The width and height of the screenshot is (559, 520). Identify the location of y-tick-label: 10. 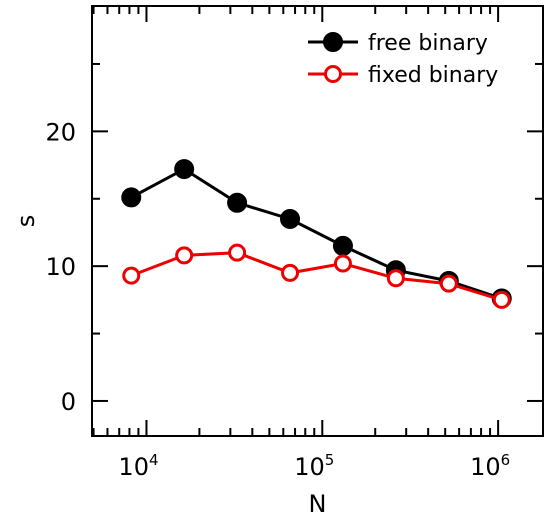
(60, 267).